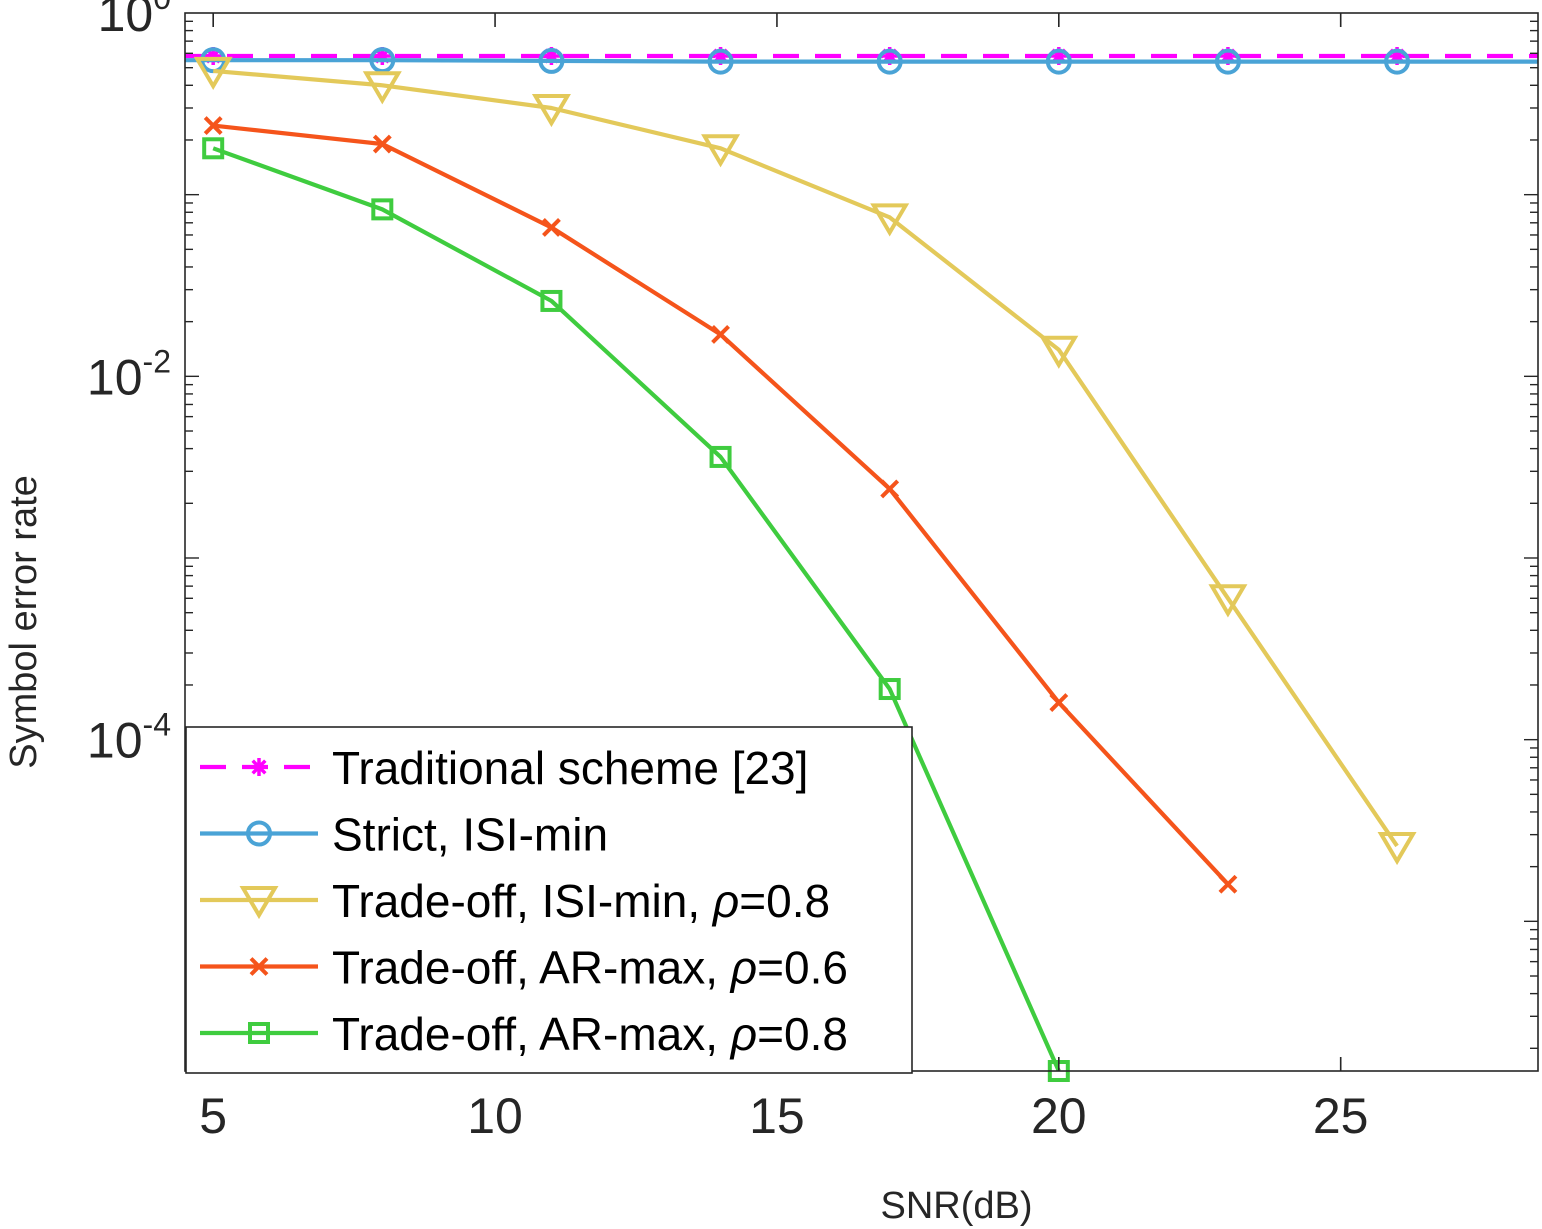 This screenshot has width=1542, height=1229. What do you see at coordinates (1341, 1116) in the screenshot?
I see `x-tick-label: 25` at bounding box center [1341, 1116].